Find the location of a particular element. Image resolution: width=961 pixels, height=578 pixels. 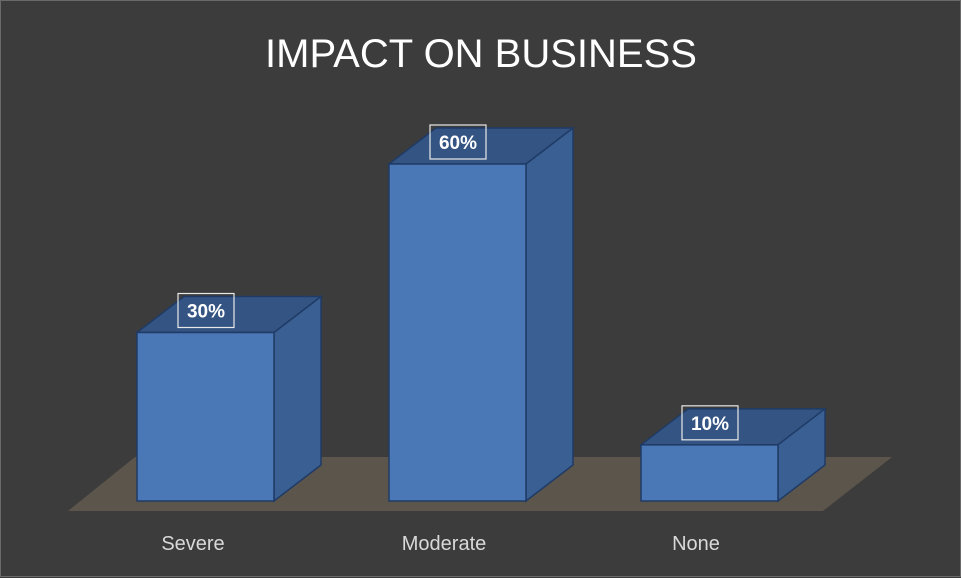

bar-severe: 30% is located at coordinates (229, 397).